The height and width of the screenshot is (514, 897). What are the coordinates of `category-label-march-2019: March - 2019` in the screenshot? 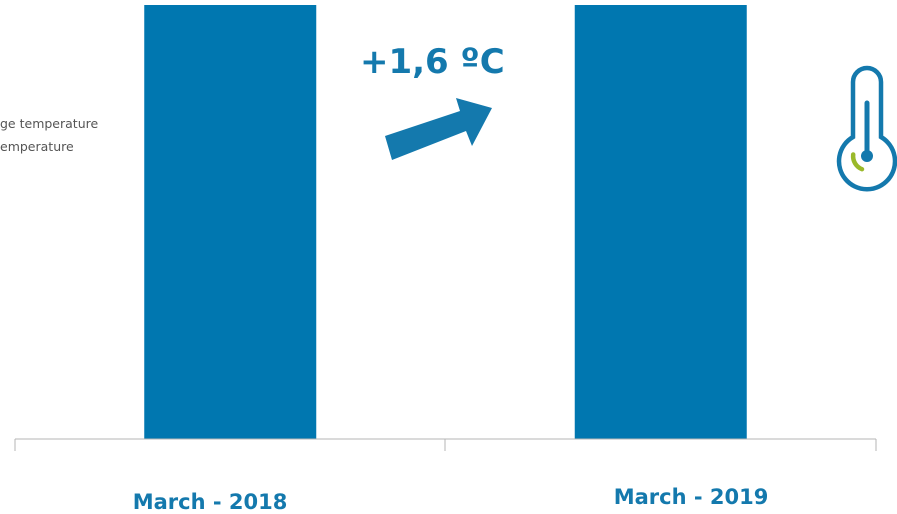 It's located at (691, 497).